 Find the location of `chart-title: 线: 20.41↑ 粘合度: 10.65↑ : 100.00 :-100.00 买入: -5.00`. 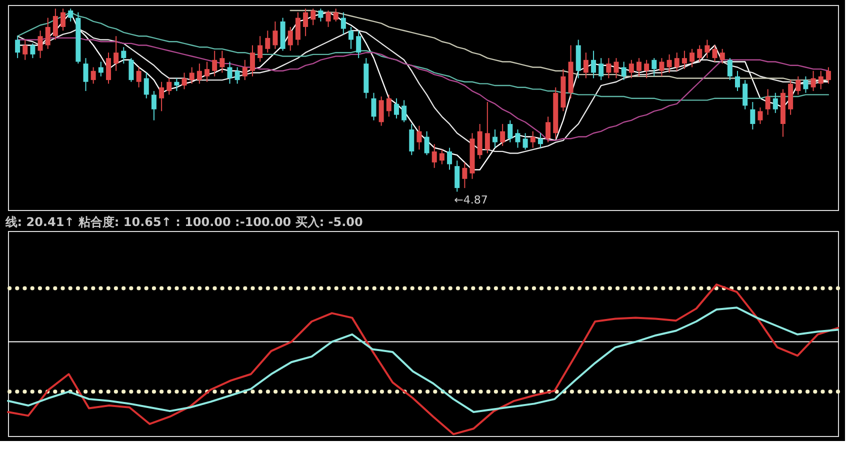

chart-title: 线: 20.41↑ 粘合度: 10.65↑ : 100.00 :-100.00 买入: -5.00 is located at coordinates (183, 222).